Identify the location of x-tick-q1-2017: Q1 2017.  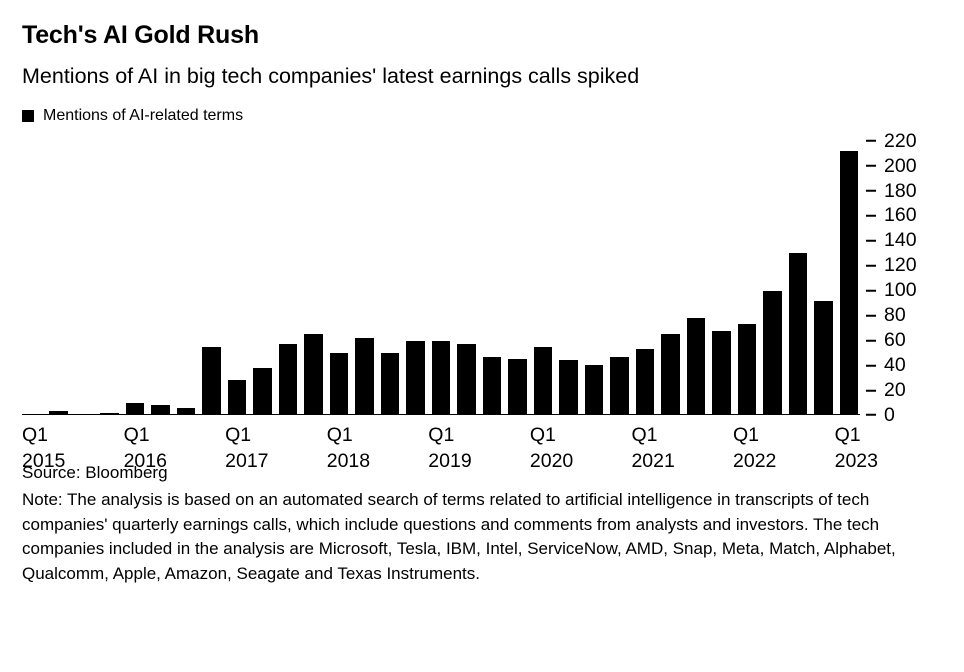
(246, 448).